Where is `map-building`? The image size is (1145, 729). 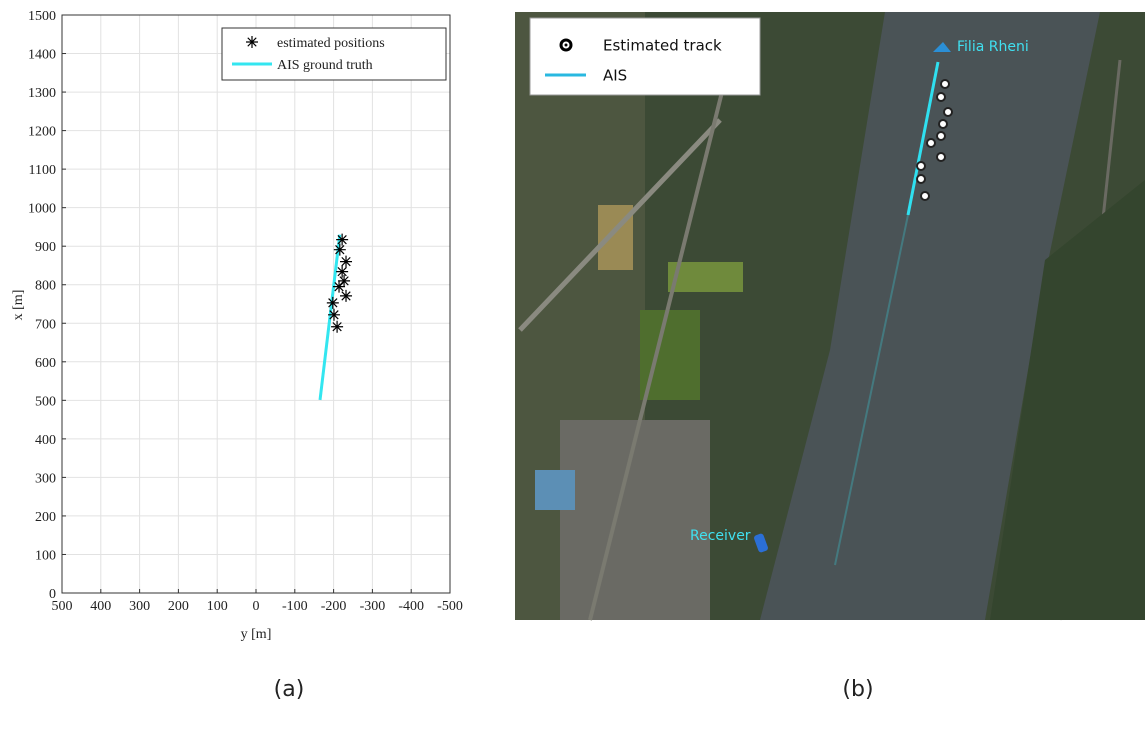 map-building is located at coordinates (555, 490).